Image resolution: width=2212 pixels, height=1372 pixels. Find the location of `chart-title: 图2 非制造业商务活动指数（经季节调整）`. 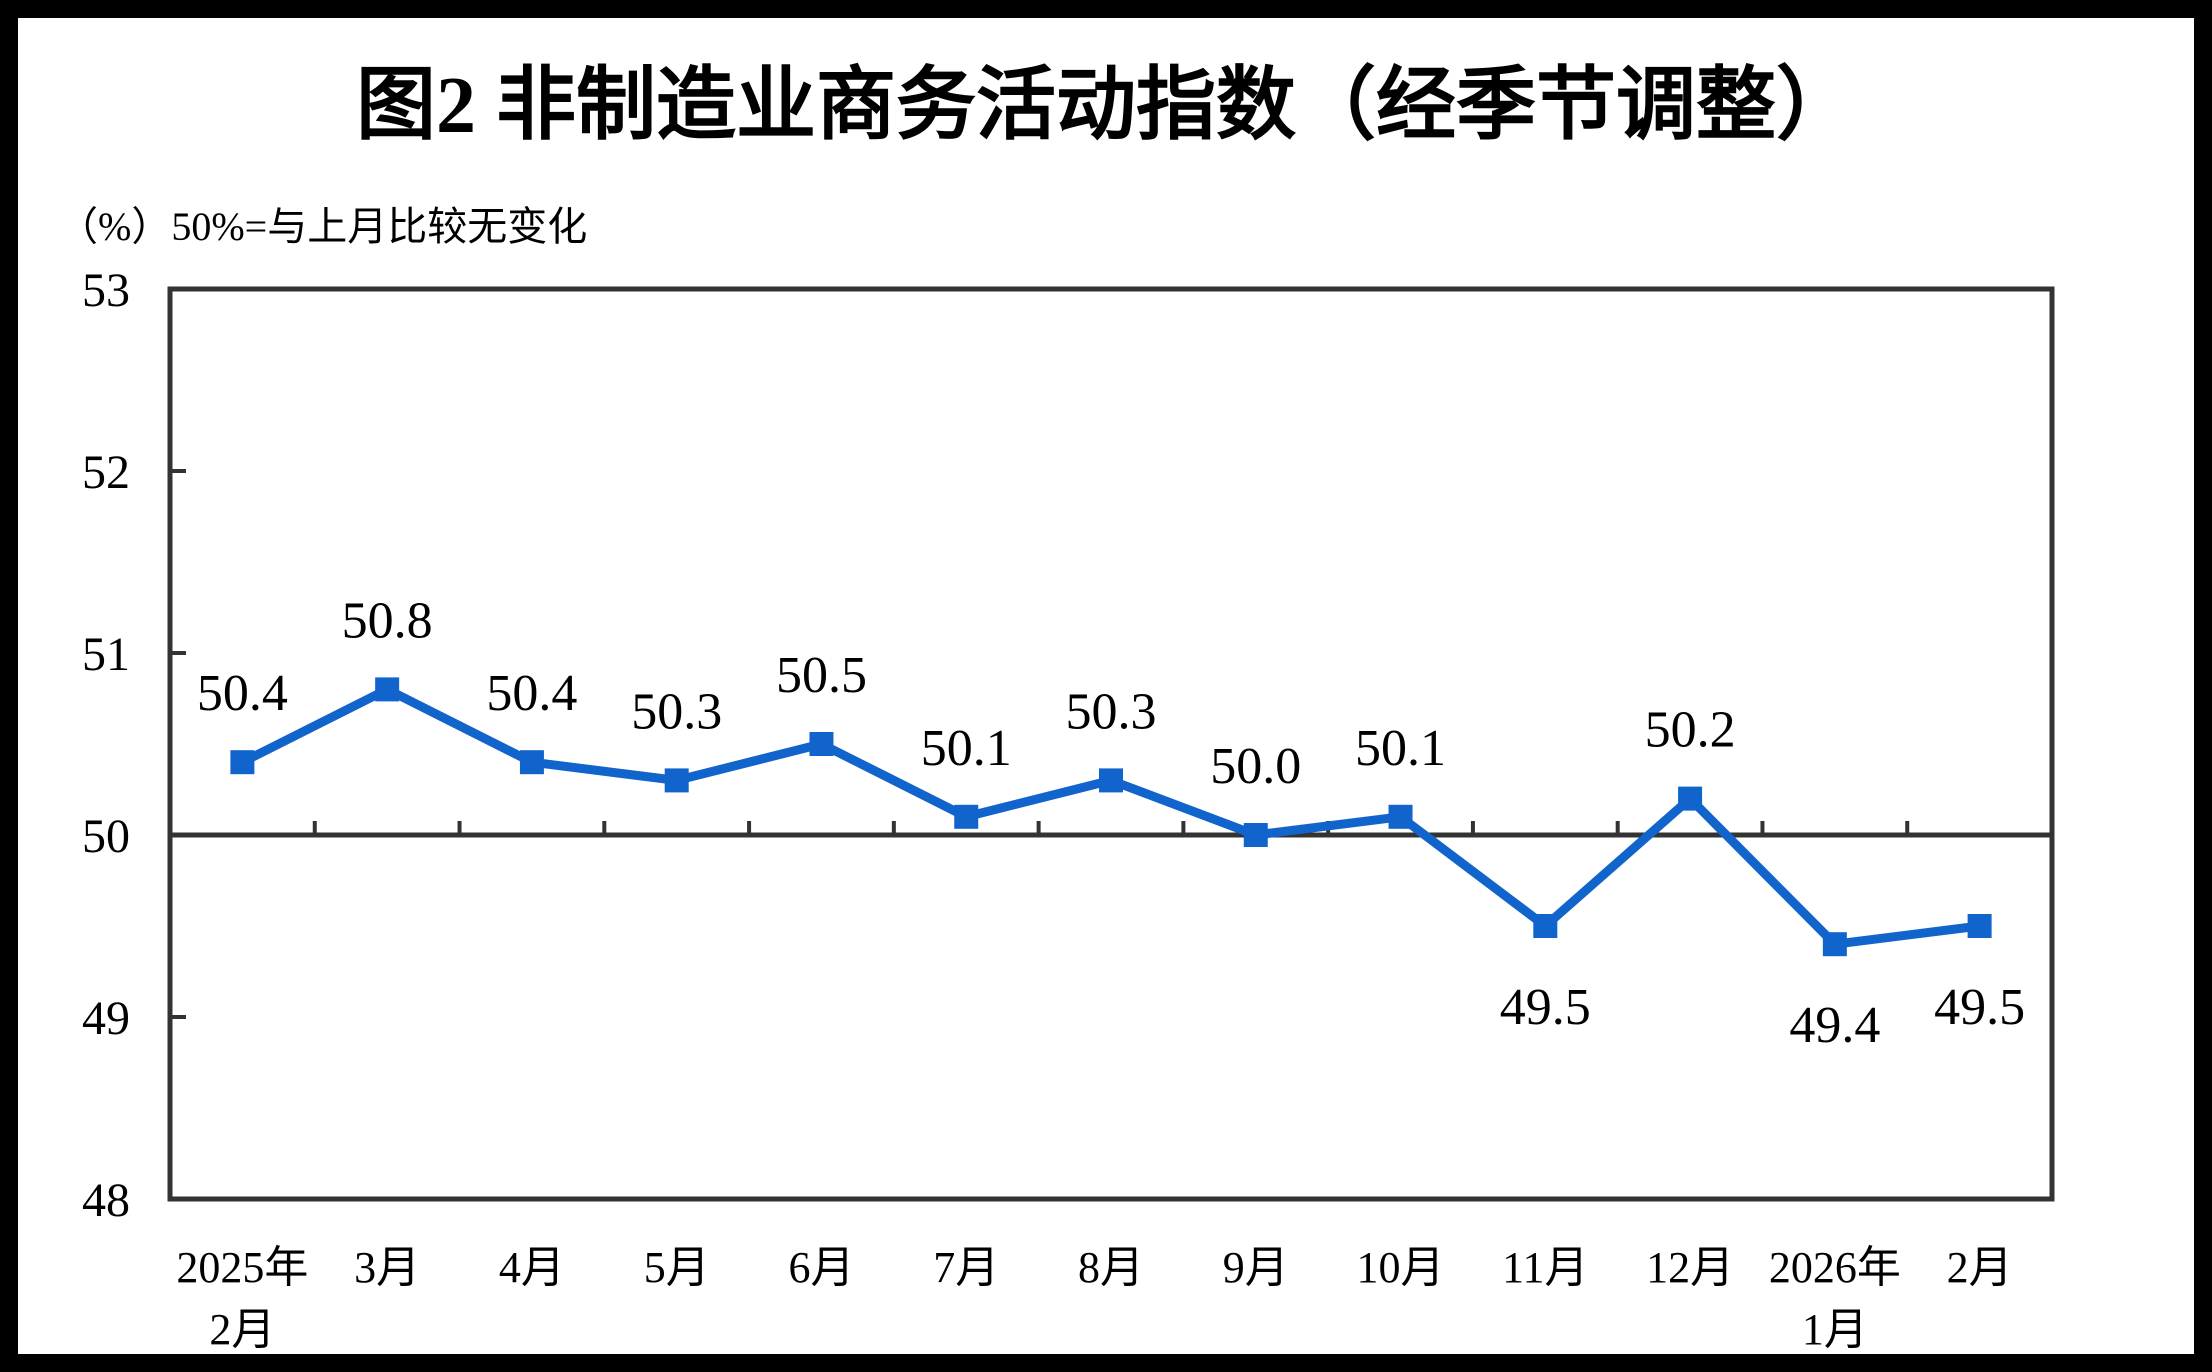

chart-title: 图2 非制造业商务活动指数（经季节调整） is located at coordinates (1106, 106).